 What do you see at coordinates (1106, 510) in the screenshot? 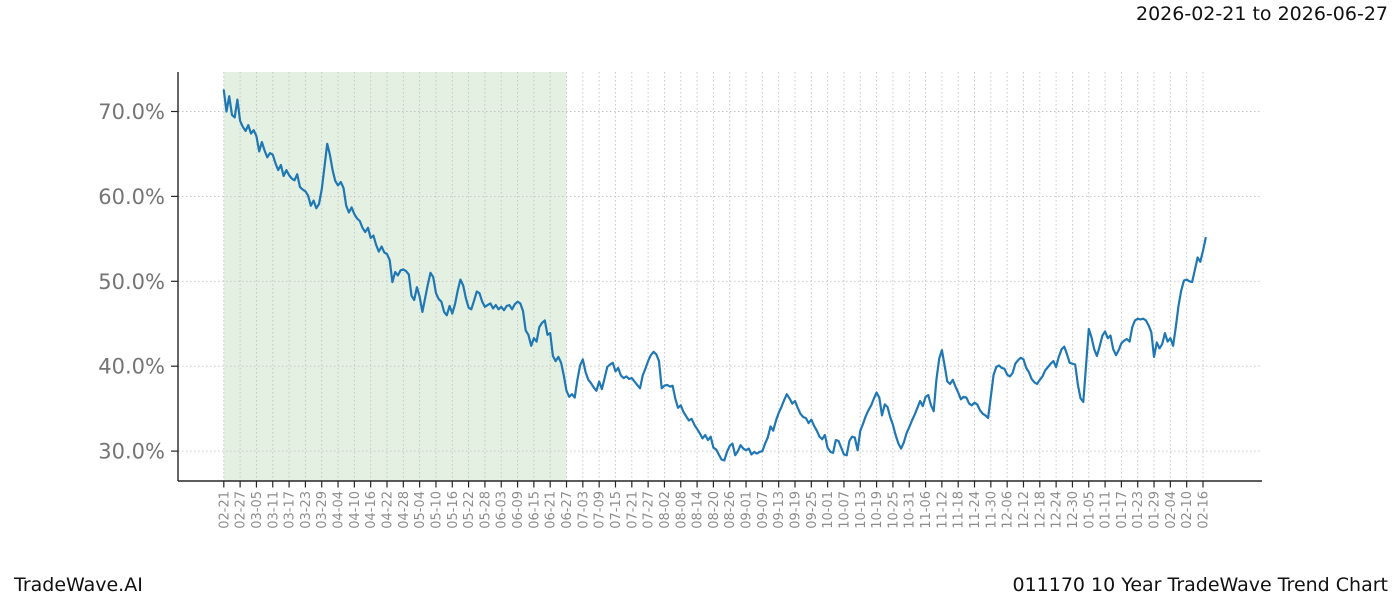
I see `x-tick-label: 01-11` at bounding box center [1106, 510].